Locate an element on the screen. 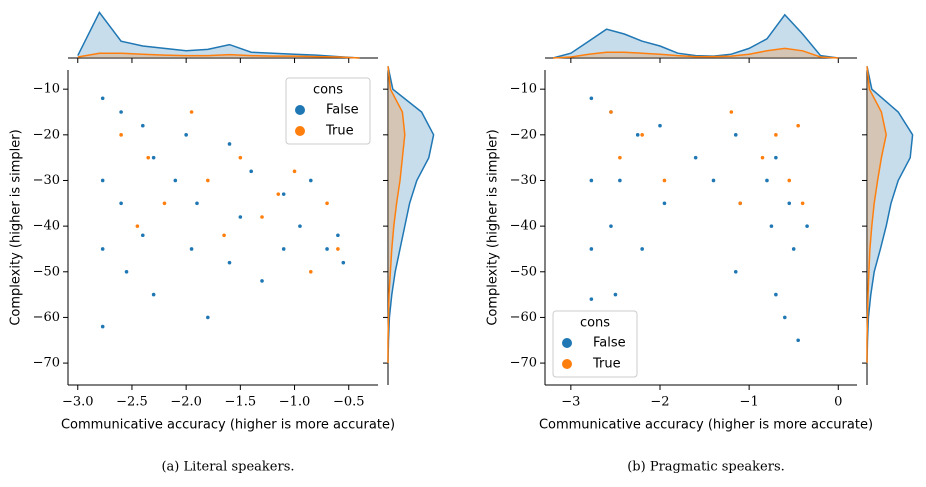  legend: cons False True is located at coordinates (328, 111).